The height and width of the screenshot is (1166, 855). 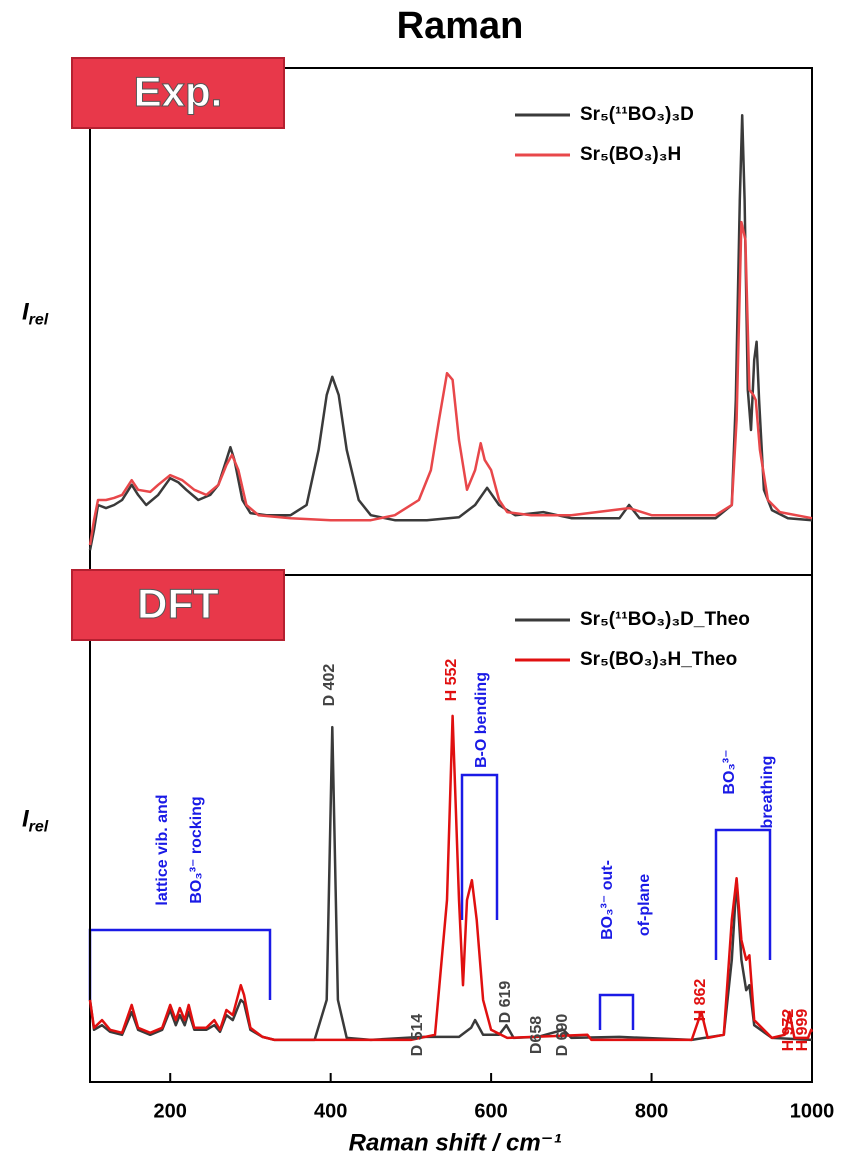 I want to click on annotation: D 619, so click(x=505, y=1002).